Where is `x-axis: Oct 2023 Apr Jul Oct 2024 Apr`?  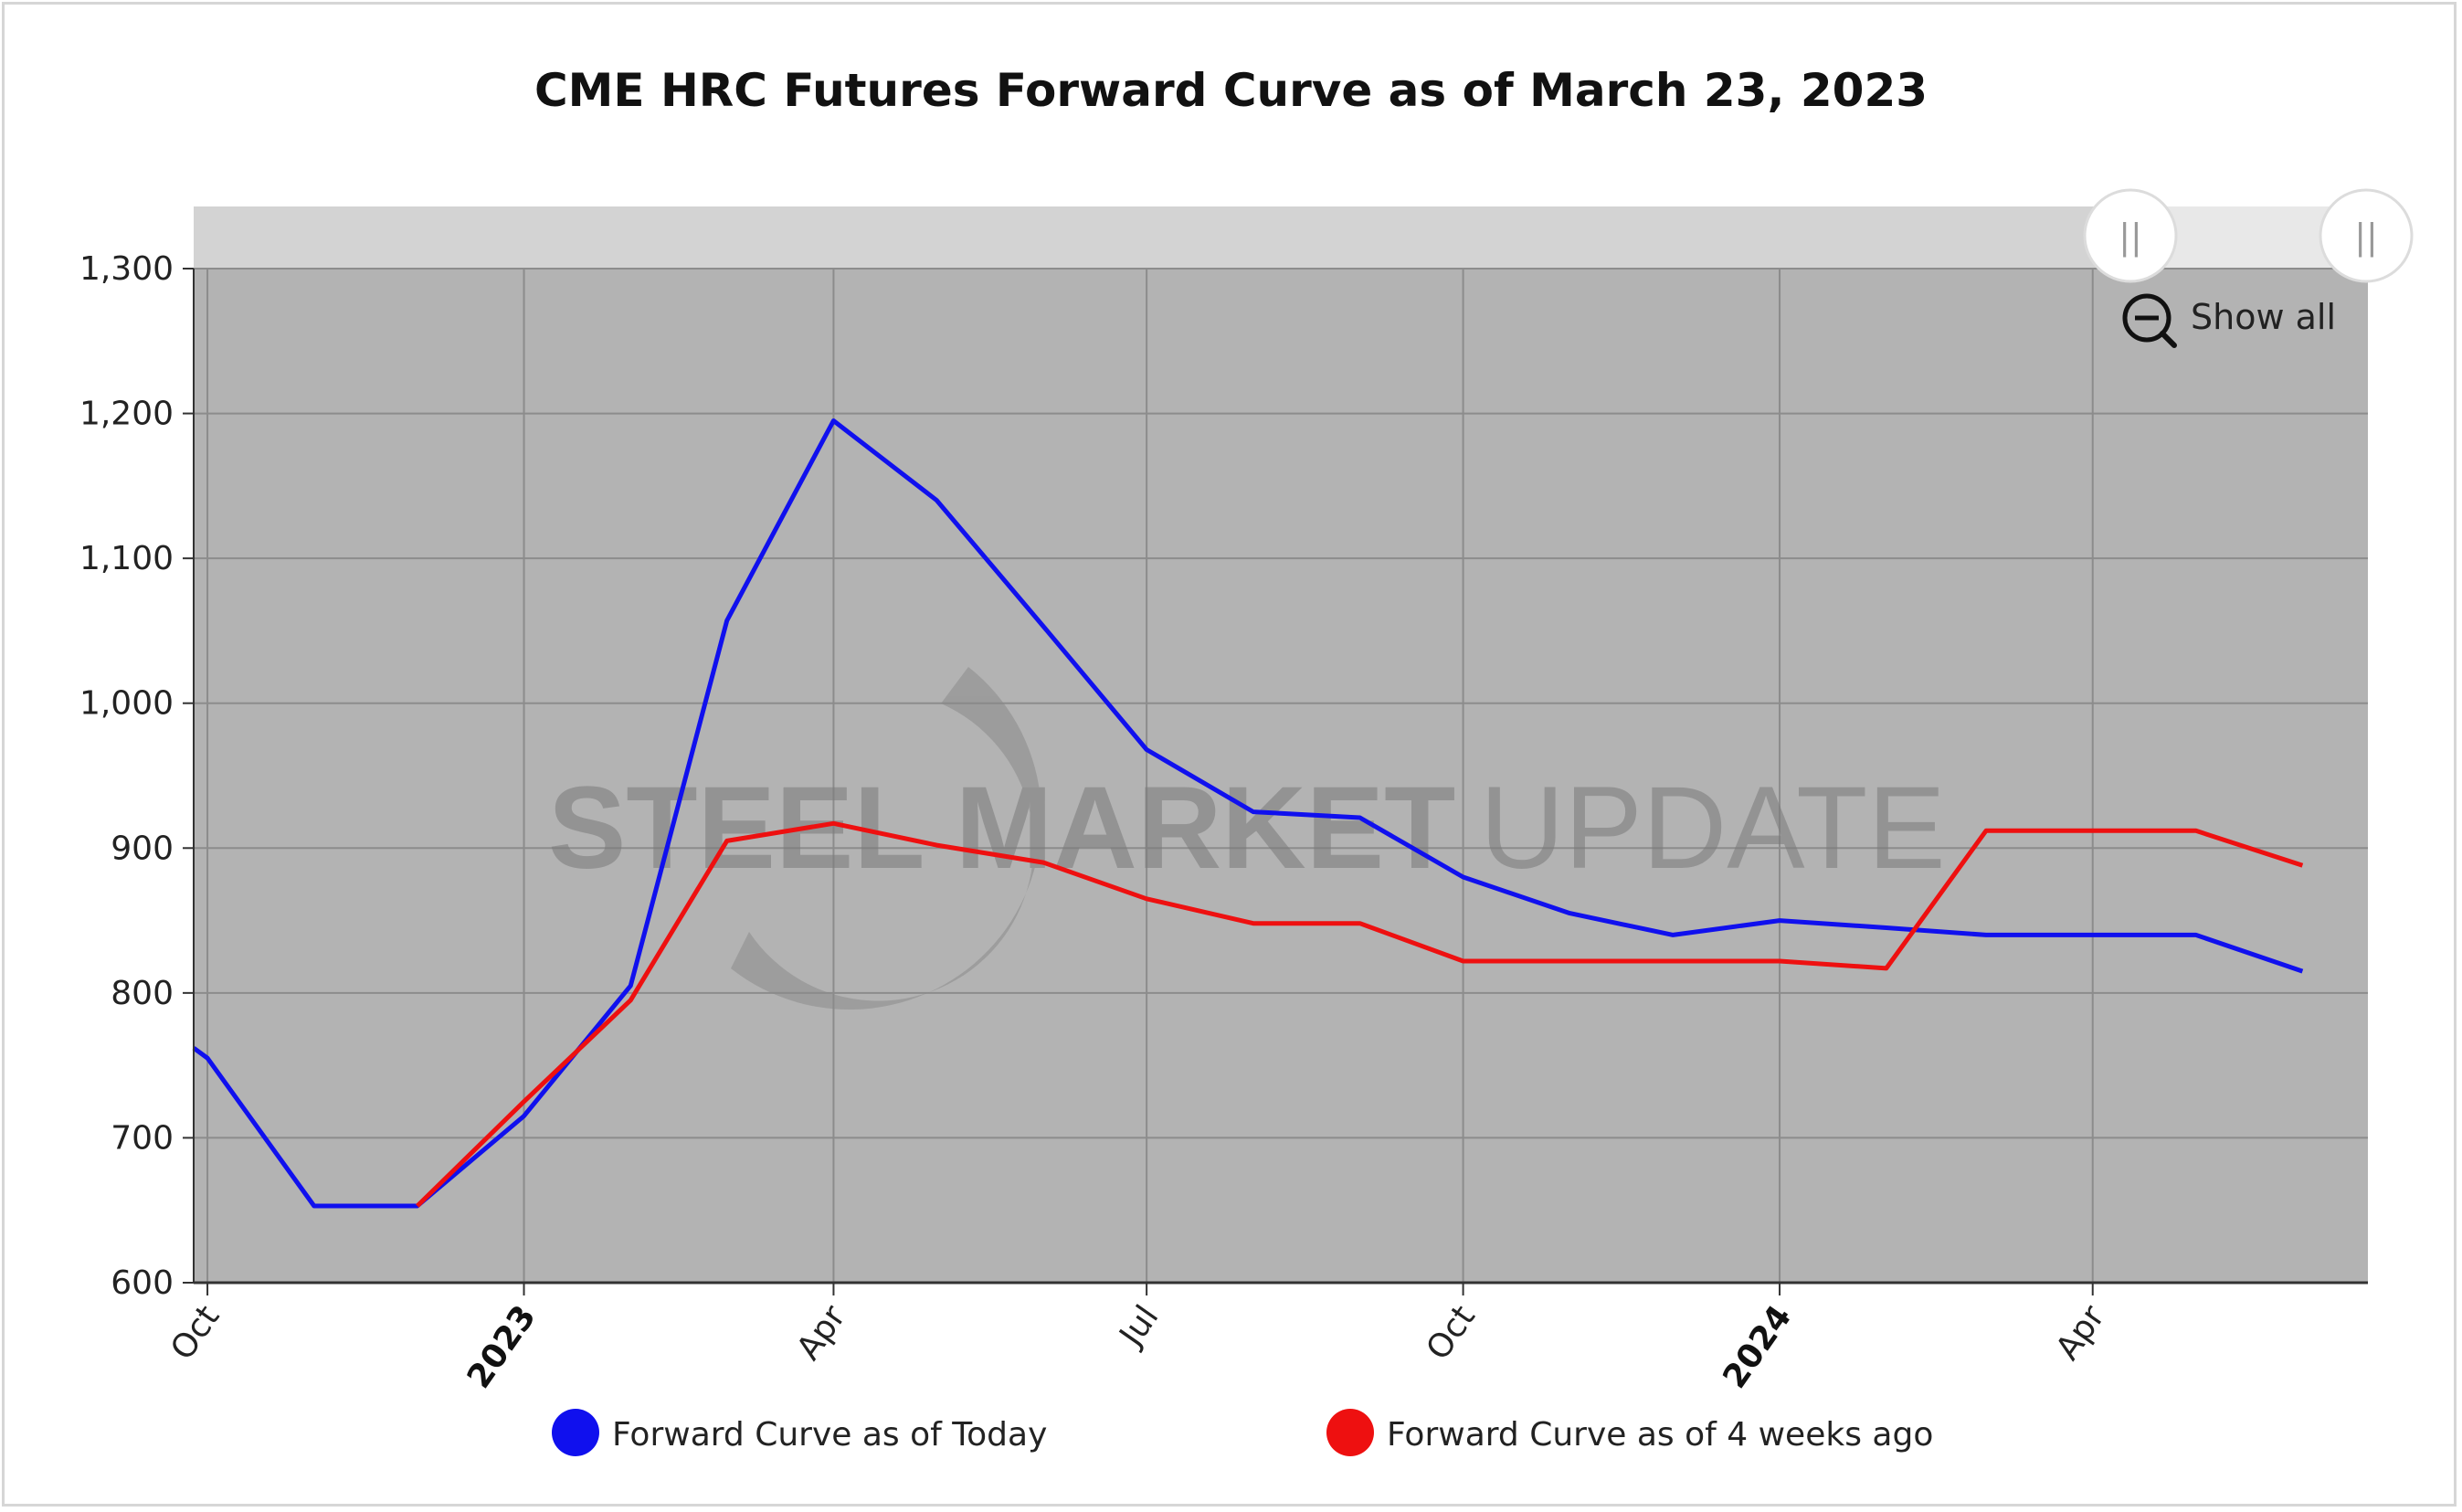 x-axis: Oct 2023 Apr Jul Oct 2024 Apr is located at coordinates (1138, 1339).